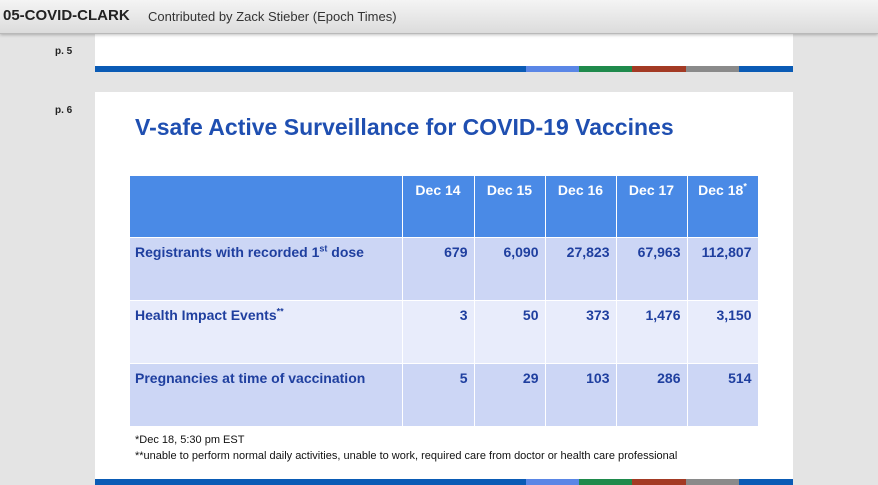 The height and width of the screenshot is (485, 878). What do you see at coordinates (723, 332) in the screenshot?
I see `table-cell: 3,150` at bounding box center [723, 332].